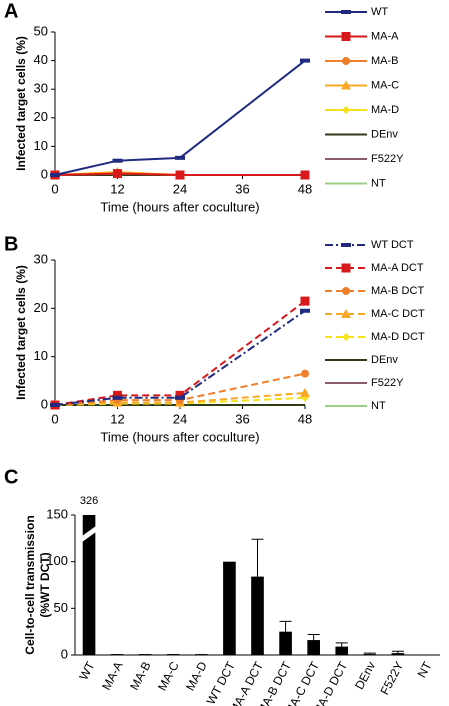  What do you see at coordinates (392, 245) in the screenshot?
I see `legend-label: WT DCT` at bounding box center [392, 245].